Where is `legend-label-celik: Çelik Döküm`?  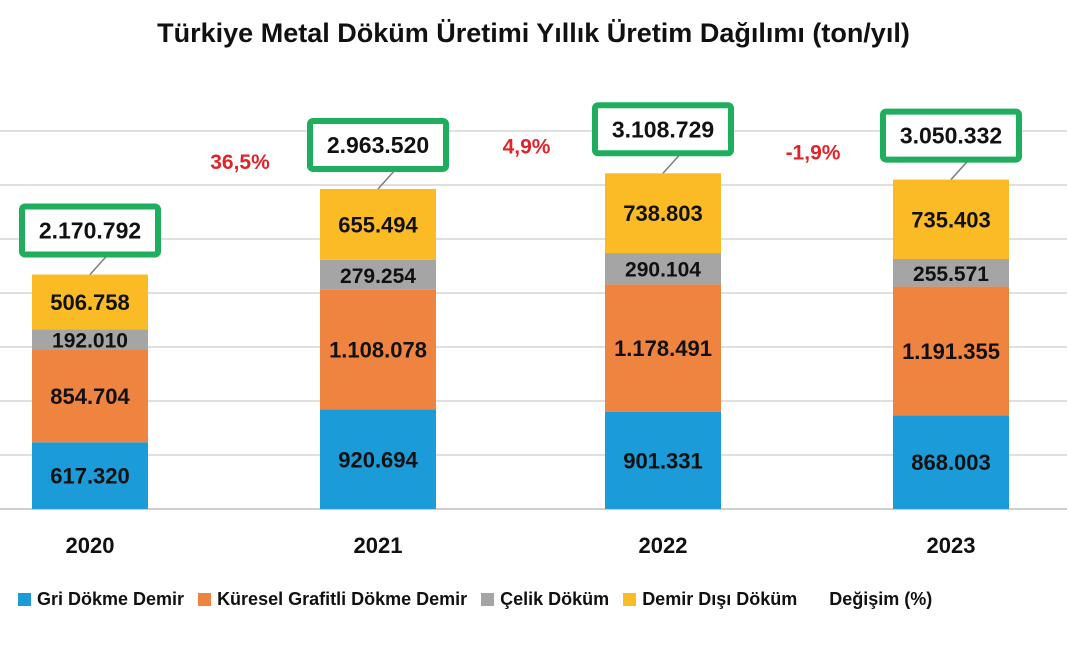
legend-label-celik: Çelik Döküm is located at coordinates (555, 599).